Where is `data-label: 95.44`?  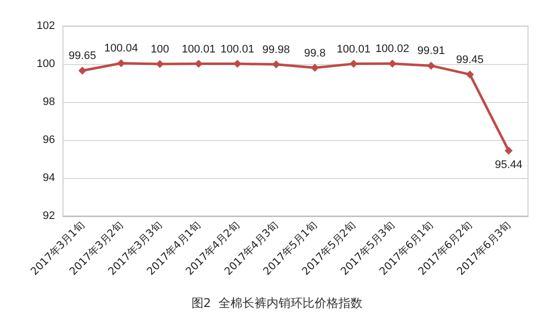
data-label: 95.44 is located at coordinates (508, 165).